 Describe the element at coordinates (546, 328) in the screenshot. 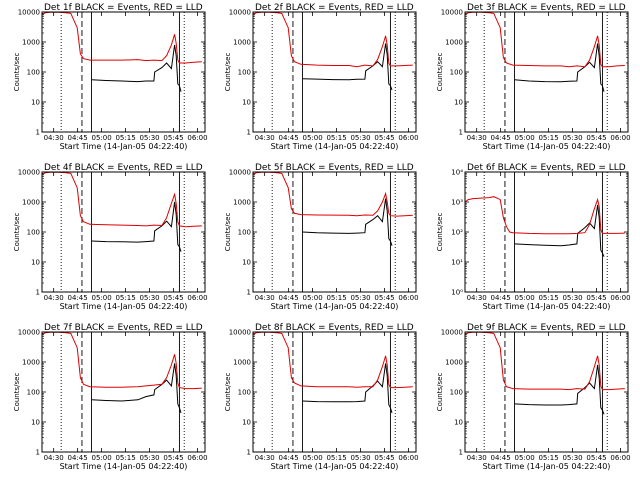

I see `panel-title: Det 9f BLACK = Events, RED = LLD` at that location.